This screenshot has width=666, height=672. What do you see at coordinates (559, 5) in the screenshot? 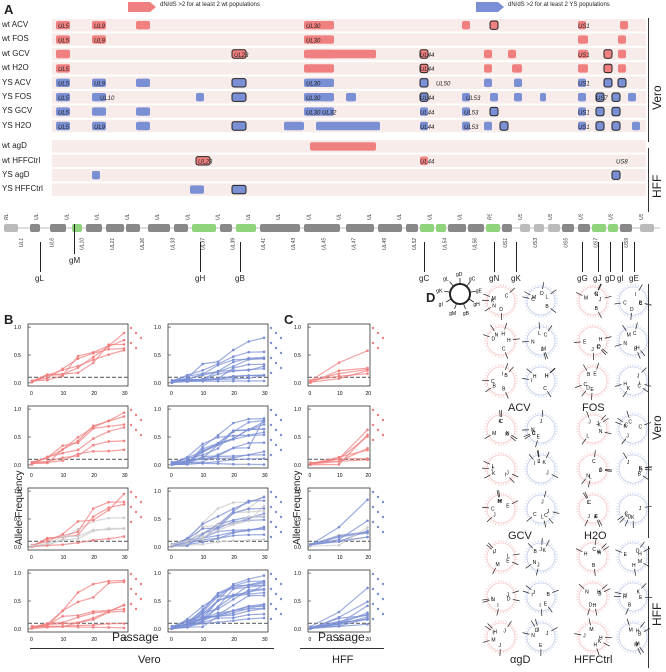
I see `ys-legend-text: dN/dS >2 for at least 2 YS populations` at bounding box center [559, 5].